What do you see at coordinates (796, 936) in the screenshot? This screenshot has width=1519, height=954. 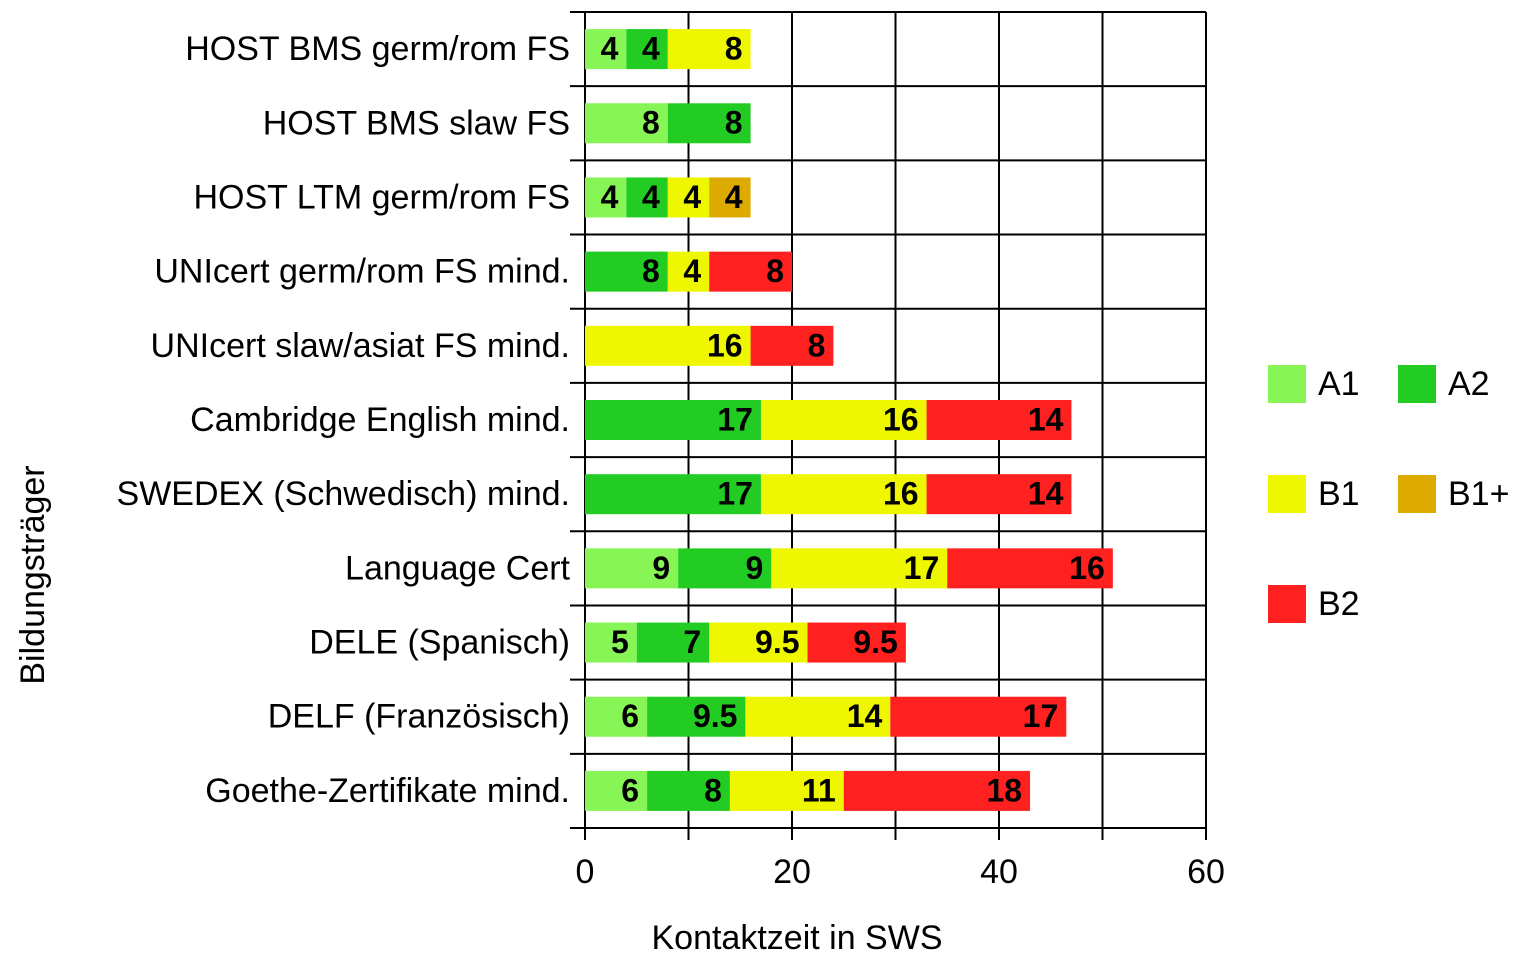 I see `x-axis-label: Kontaktzeit in SWS` at bounding box center [796, 936].